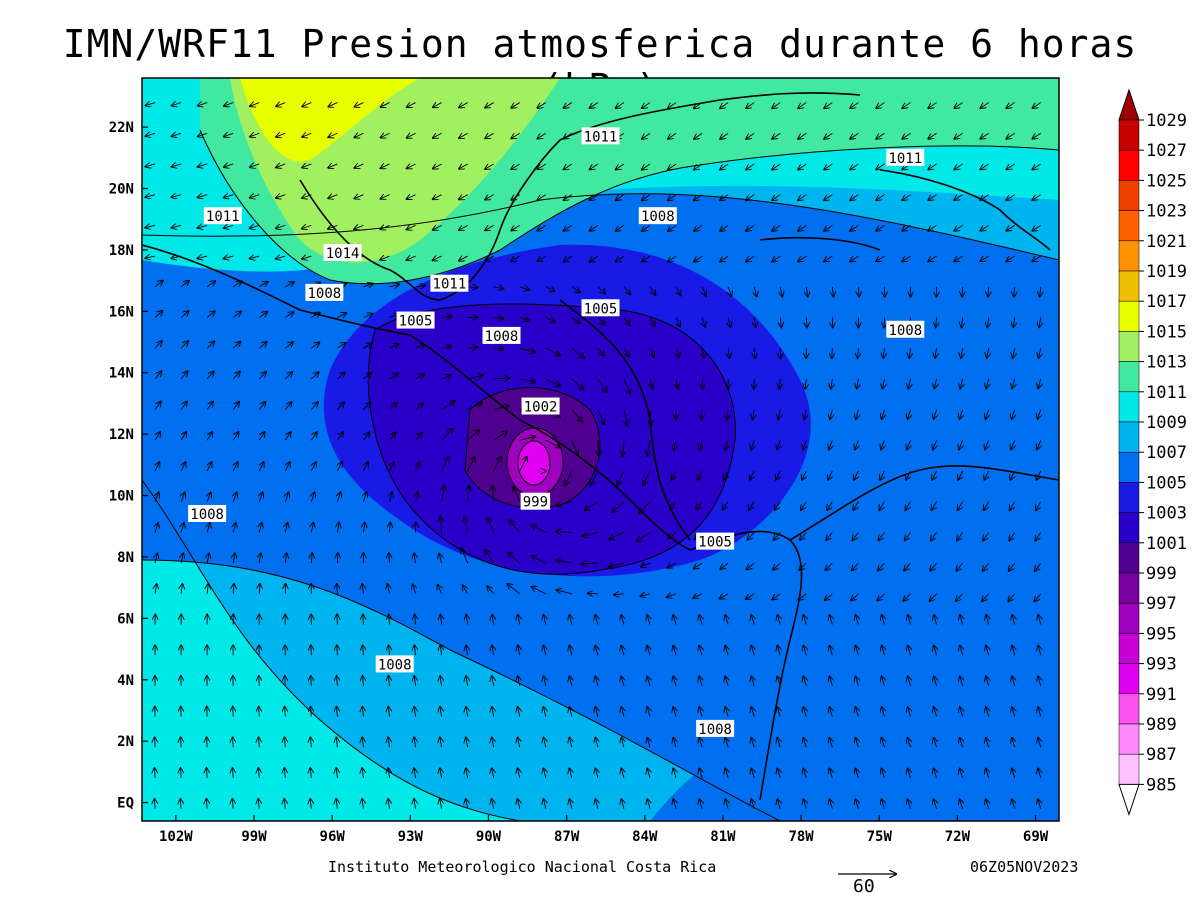  What do you see at coordinates (1166, 302) in the screenshot?
I see `colorbar-label: 1017` at bounding box center [1166, 302].